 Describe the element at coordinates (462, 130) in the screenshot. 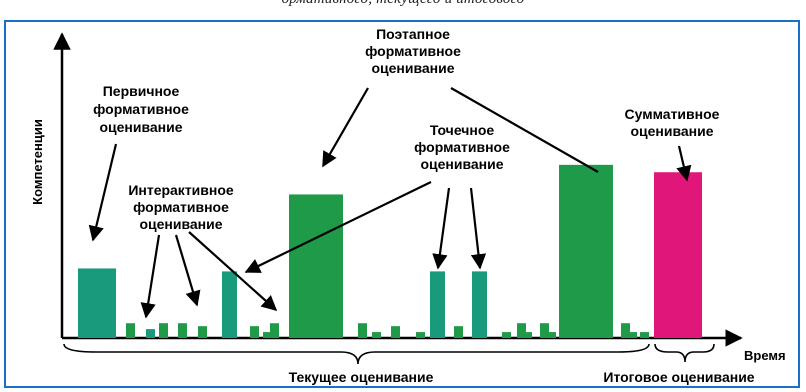

I see `svg-text: Точечное` at that location.